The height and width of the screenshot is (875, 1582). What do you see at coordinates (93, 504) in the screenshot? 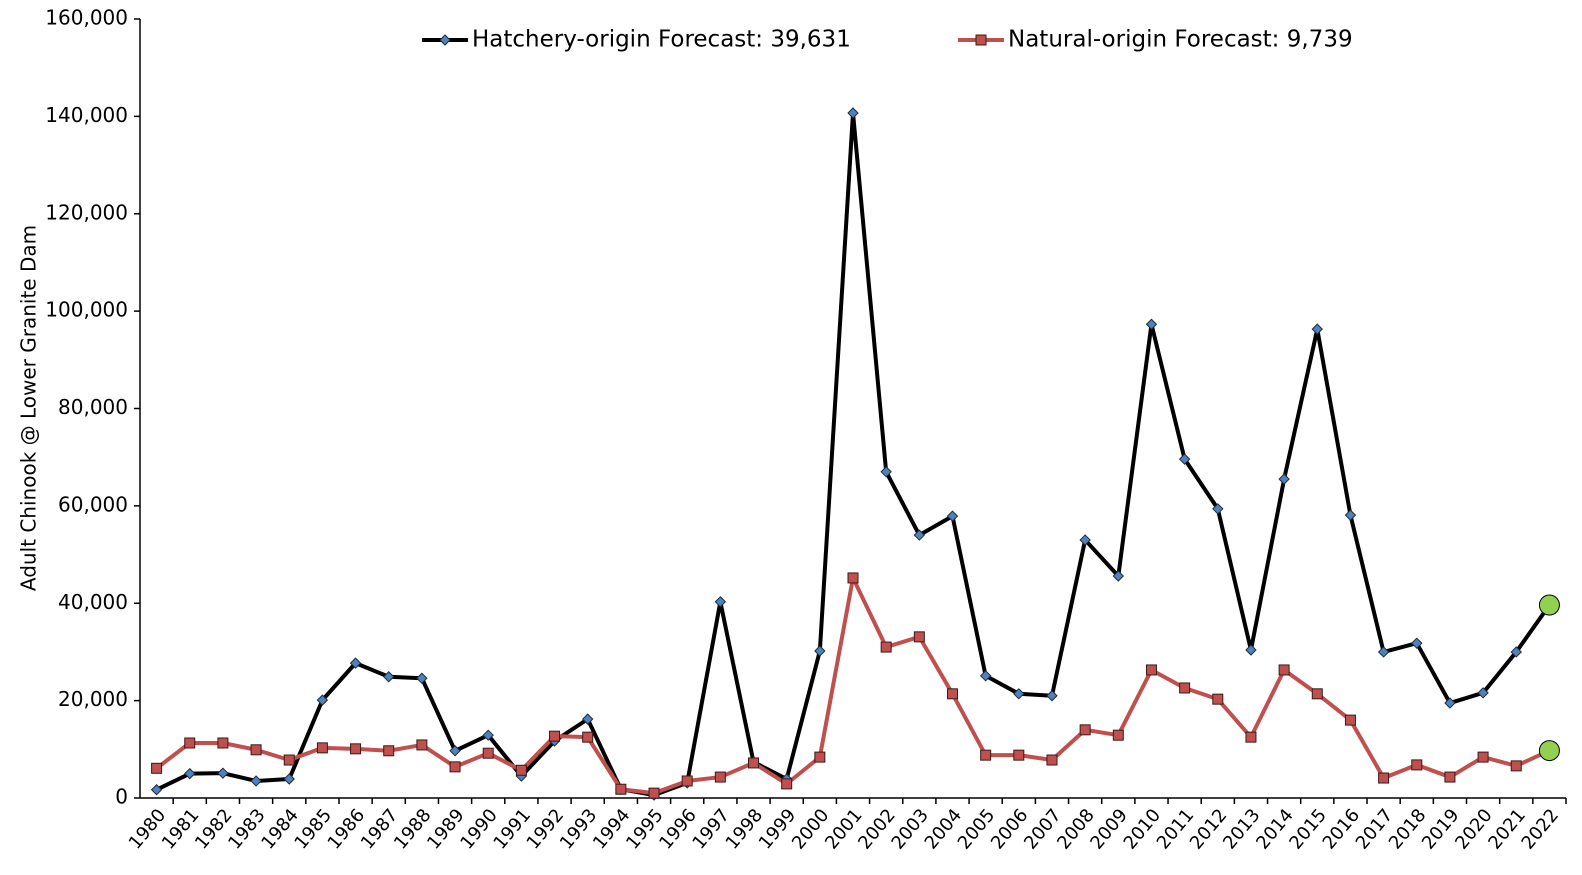
I see `y-tick-label: 60,000` at bounding box center [93, 504].